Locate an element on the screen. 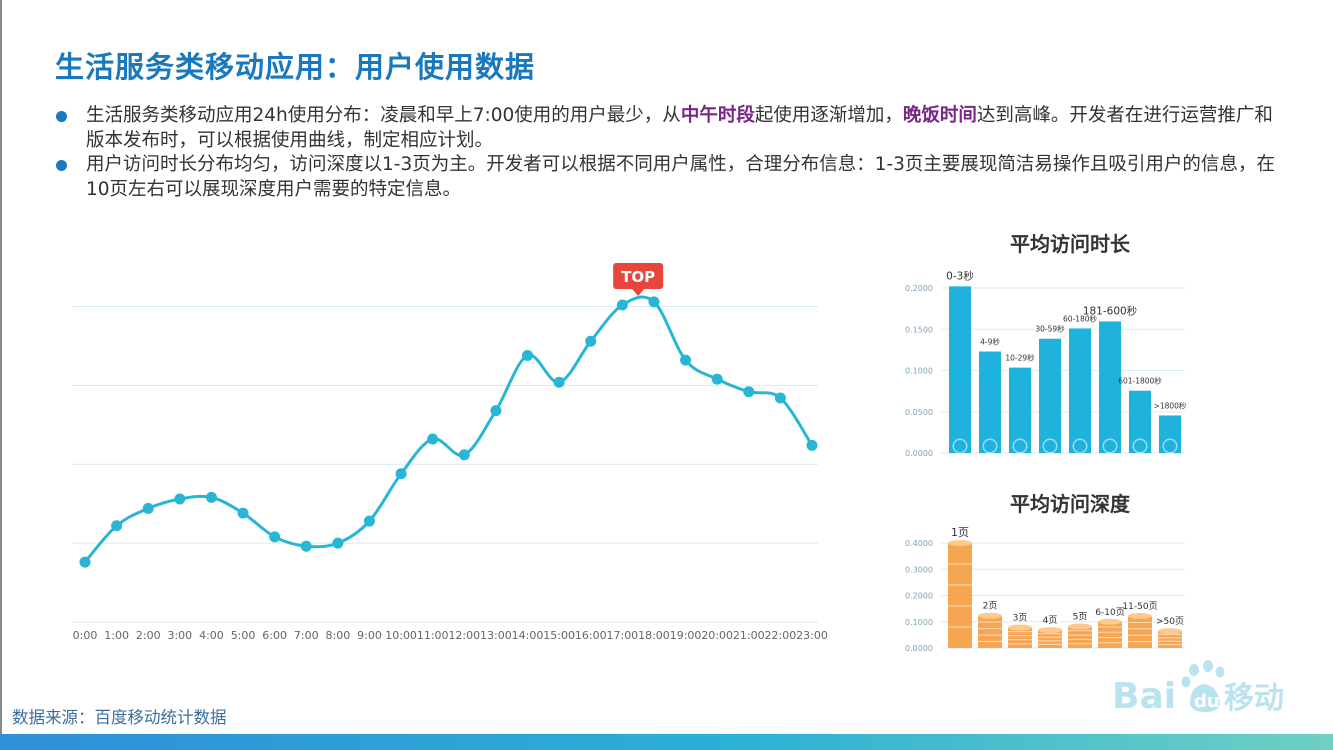  bar-category-label: 3页 is located at coordinates (1020, 618).